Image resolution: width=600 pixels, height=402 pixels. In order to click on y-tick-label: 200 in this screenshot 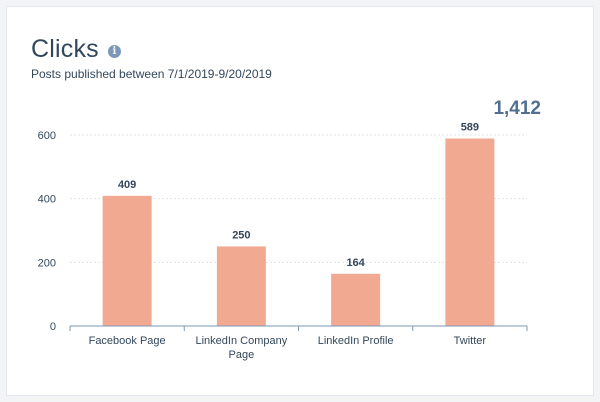, I will do `click(47, 263)`.